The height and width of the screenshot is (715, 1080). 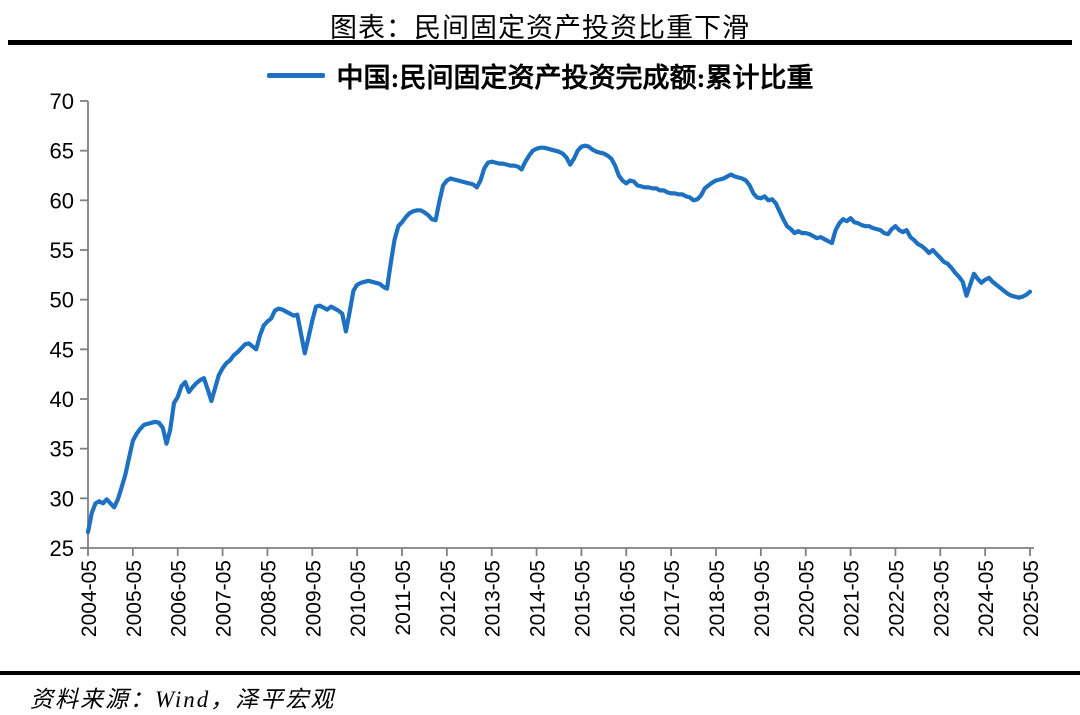 What do you see at coordinates (295, 75) in the screenshot?
I see `legend-line-marker` at bounding box center [295, 75].